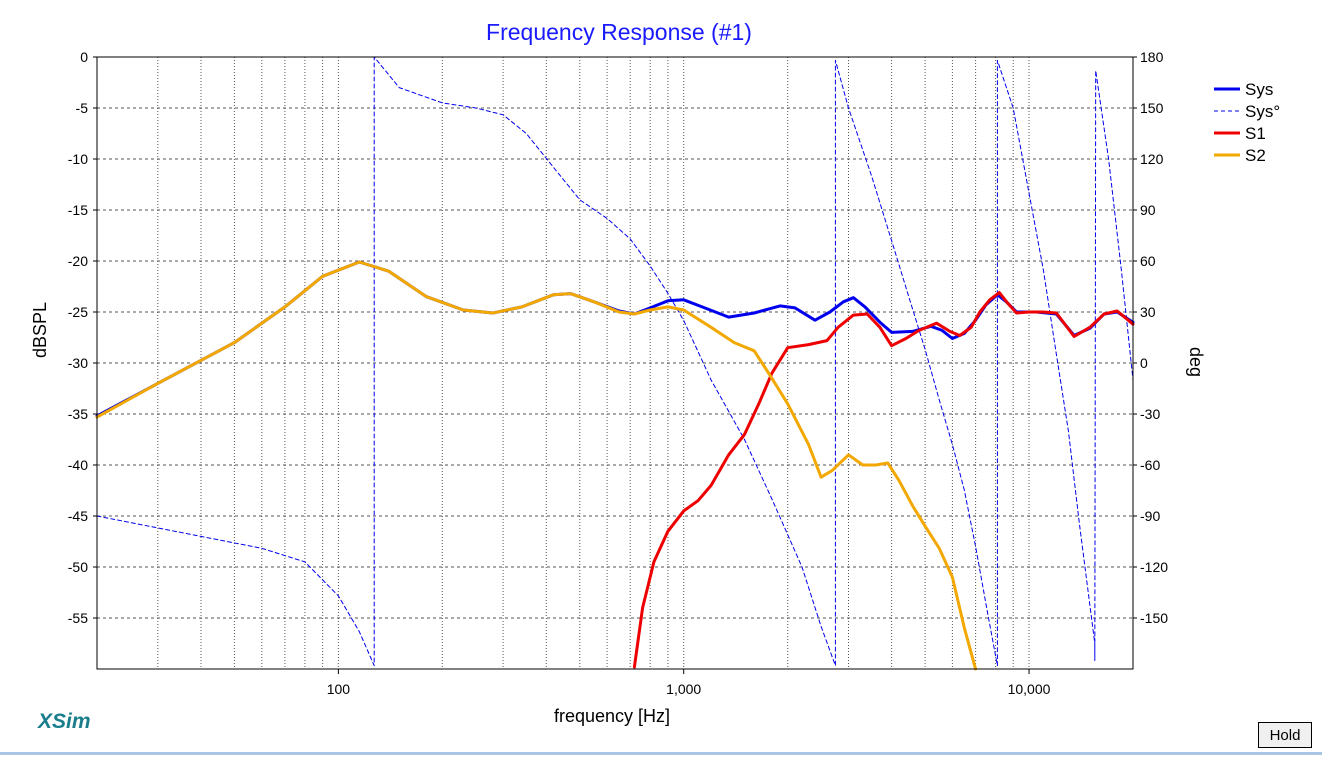 Image resolution: width=1322 pixels, height=758 pixels. Describe the element at coordinates (78, 363) in the screenshot. I see `y-tick-label: -30` at that location.